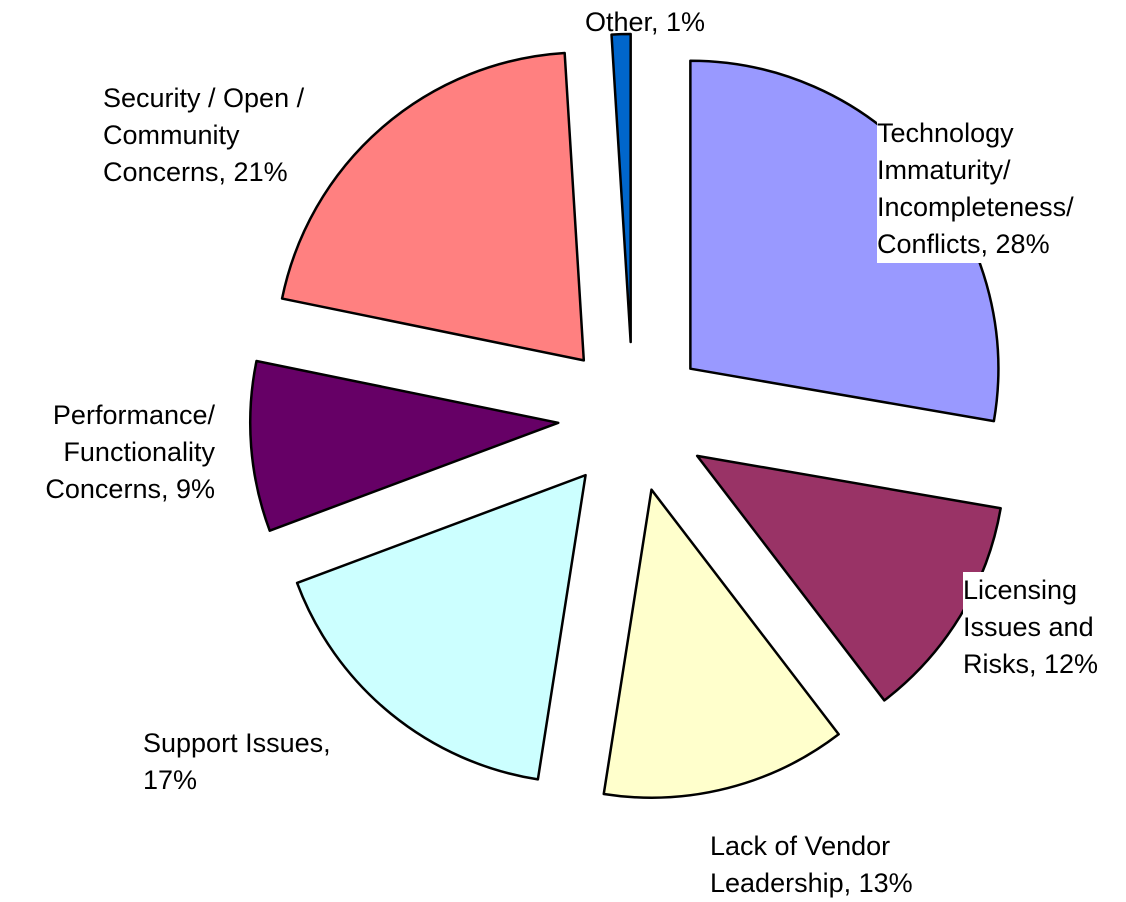 This screenshot has width=1126, height=902. What do you see at coordinates (645, 22) in the screenshot?
I see `slice-label: Other, 1%` at bounding box center [645, 22].